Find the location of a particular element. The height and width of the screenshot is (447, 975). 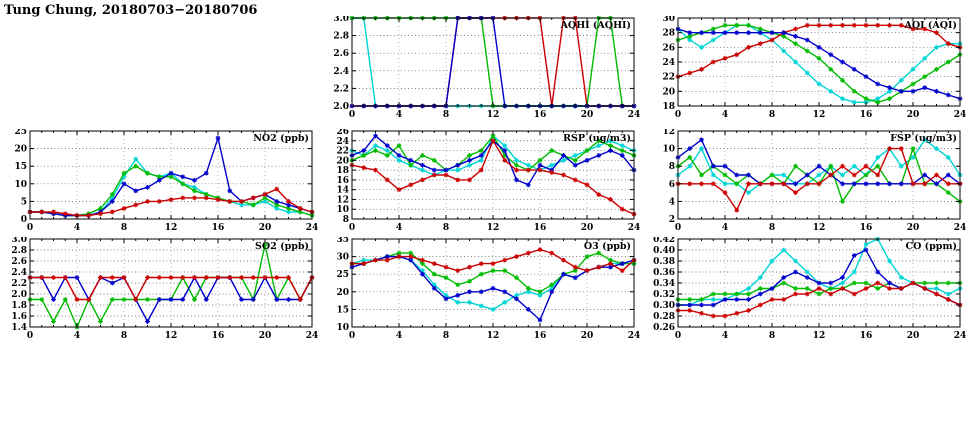

chart-fsp: 0 4 8 12 16 20 24 2 4 6 8 10 12 FSP (ug/m3) is located at coordinates (808, 182).